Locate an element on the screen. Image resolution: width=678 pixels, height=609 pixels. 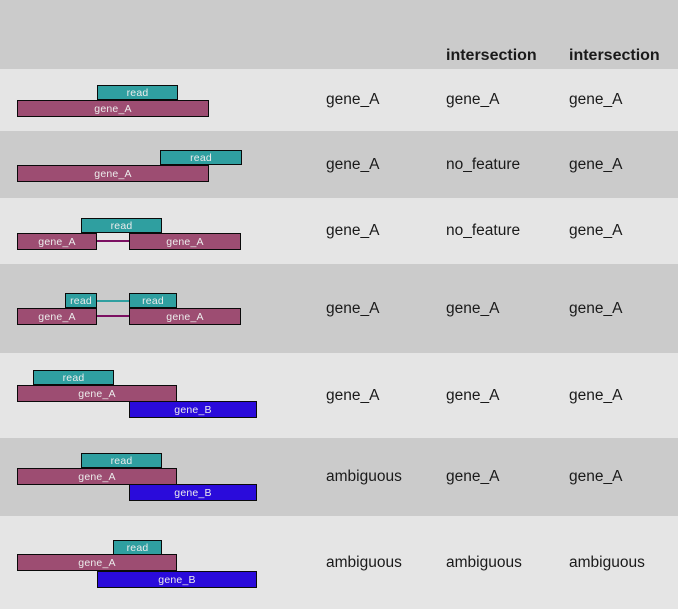
case-row-read-within-gene: read gene_A gene_A gene_A gene_A is located at coordinates (339, 100).